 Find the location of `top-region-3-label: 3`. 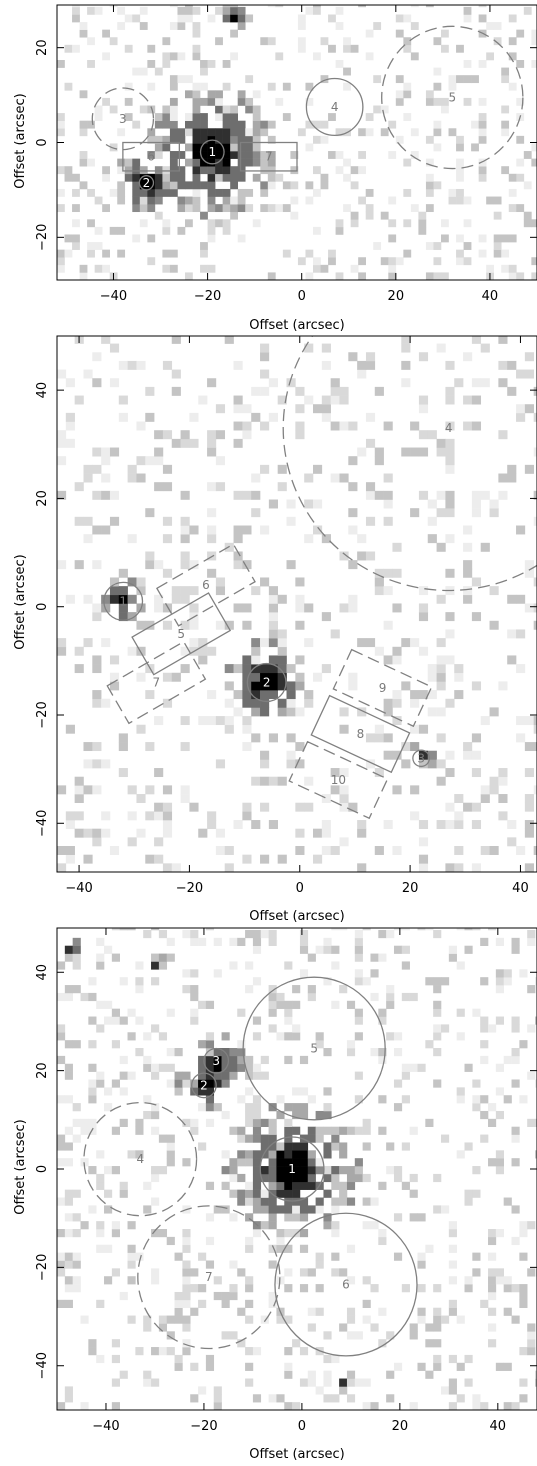

top-region-3-label: 3 is located at coordinates (123, 119).